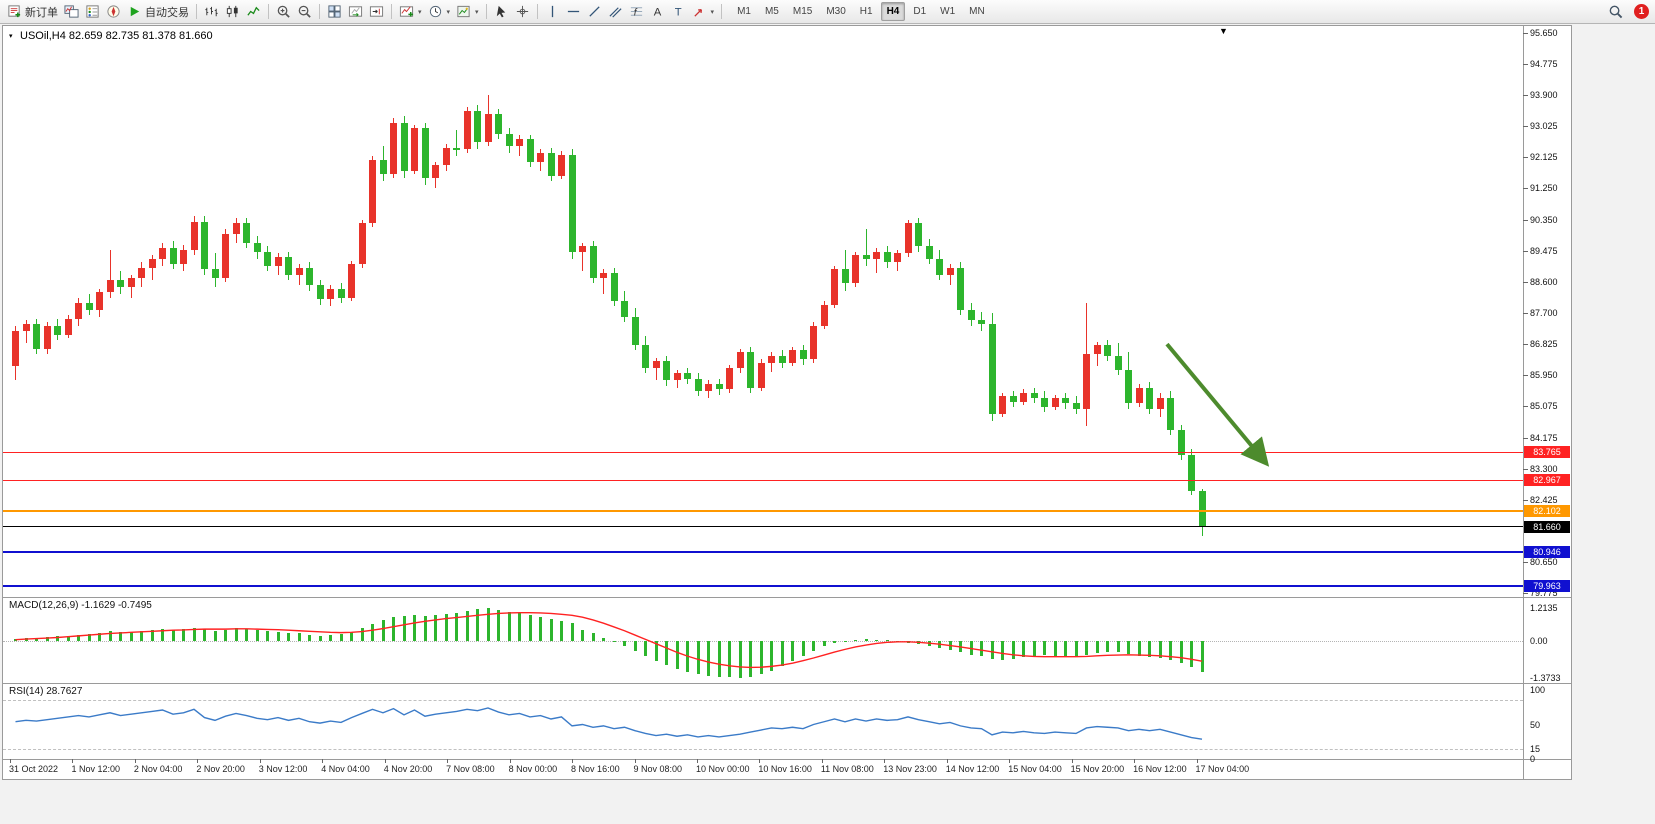 Image resolution: width=1655 pixels, height=824 pixels. Describe the element at coordinates (1544, 406) in the screenshot. I see `price-axis-tick: 85.075` at that location.